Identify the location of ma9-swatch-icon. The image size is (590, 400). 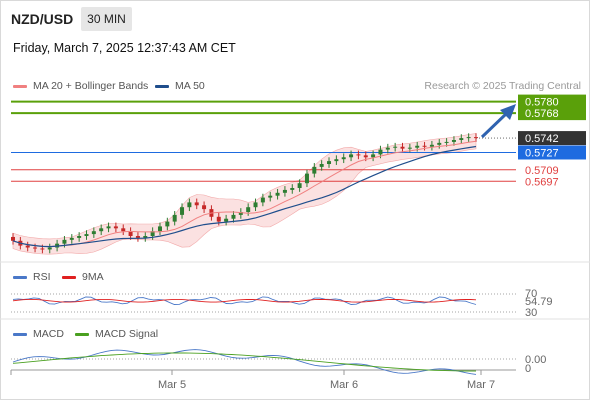
(69, 277).